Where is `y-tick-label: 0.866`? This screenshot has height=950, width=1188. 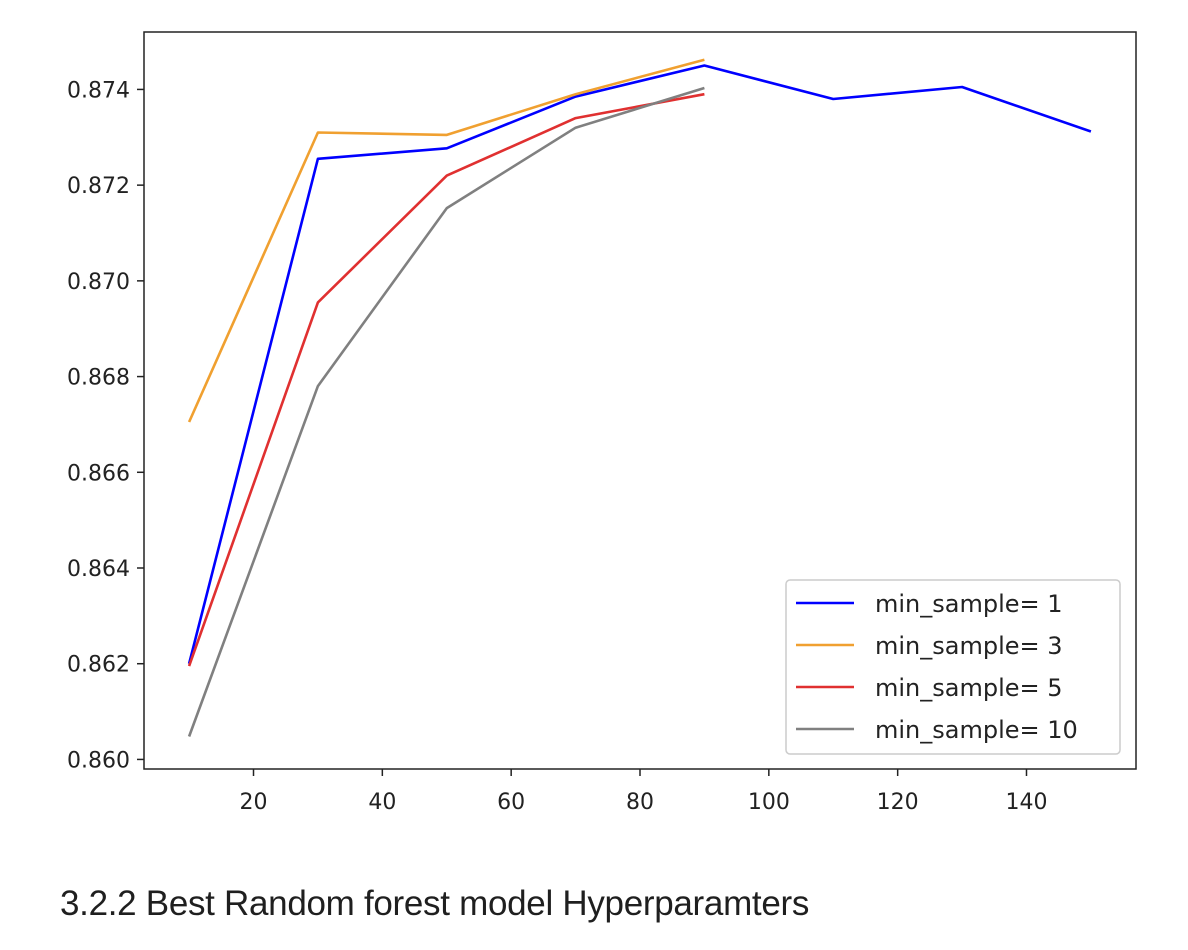
y-tick-label: 0.866 is located at coordinates (98, 473).